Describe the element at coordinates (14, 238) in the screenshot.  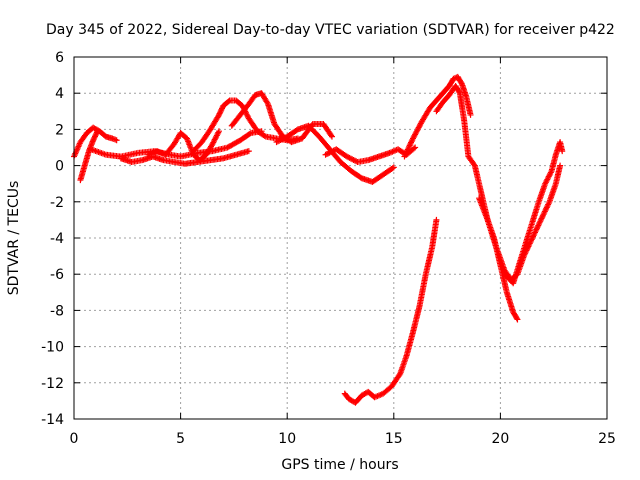
I see `y-axis-label: SDTVAR / TECUs` at that location.